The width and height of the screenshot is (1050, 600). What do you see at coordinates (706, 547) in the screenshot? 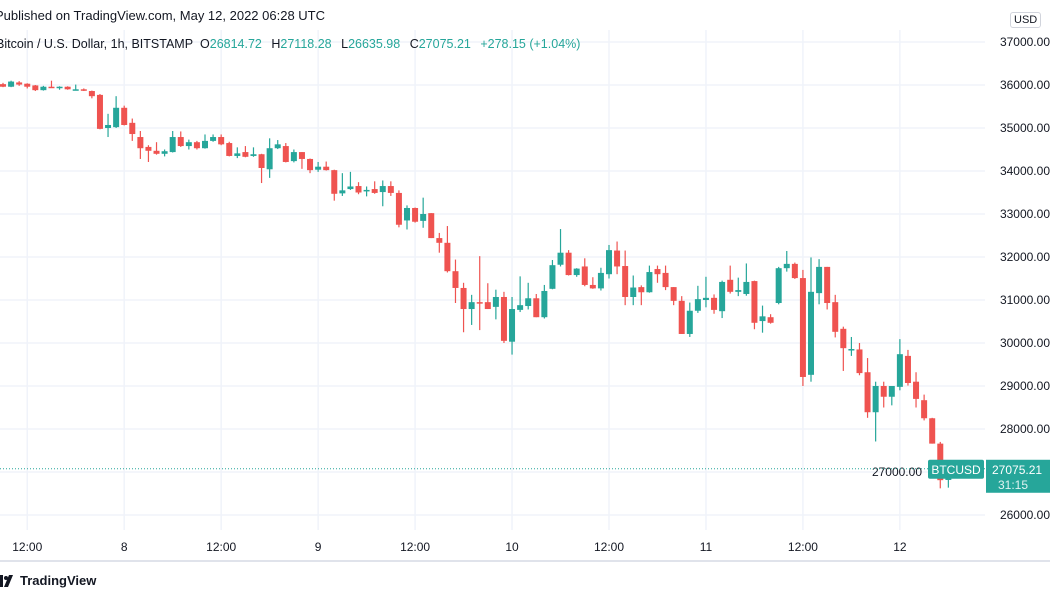
I see `time-tick-label: 11` at bounding box center [706, 547].